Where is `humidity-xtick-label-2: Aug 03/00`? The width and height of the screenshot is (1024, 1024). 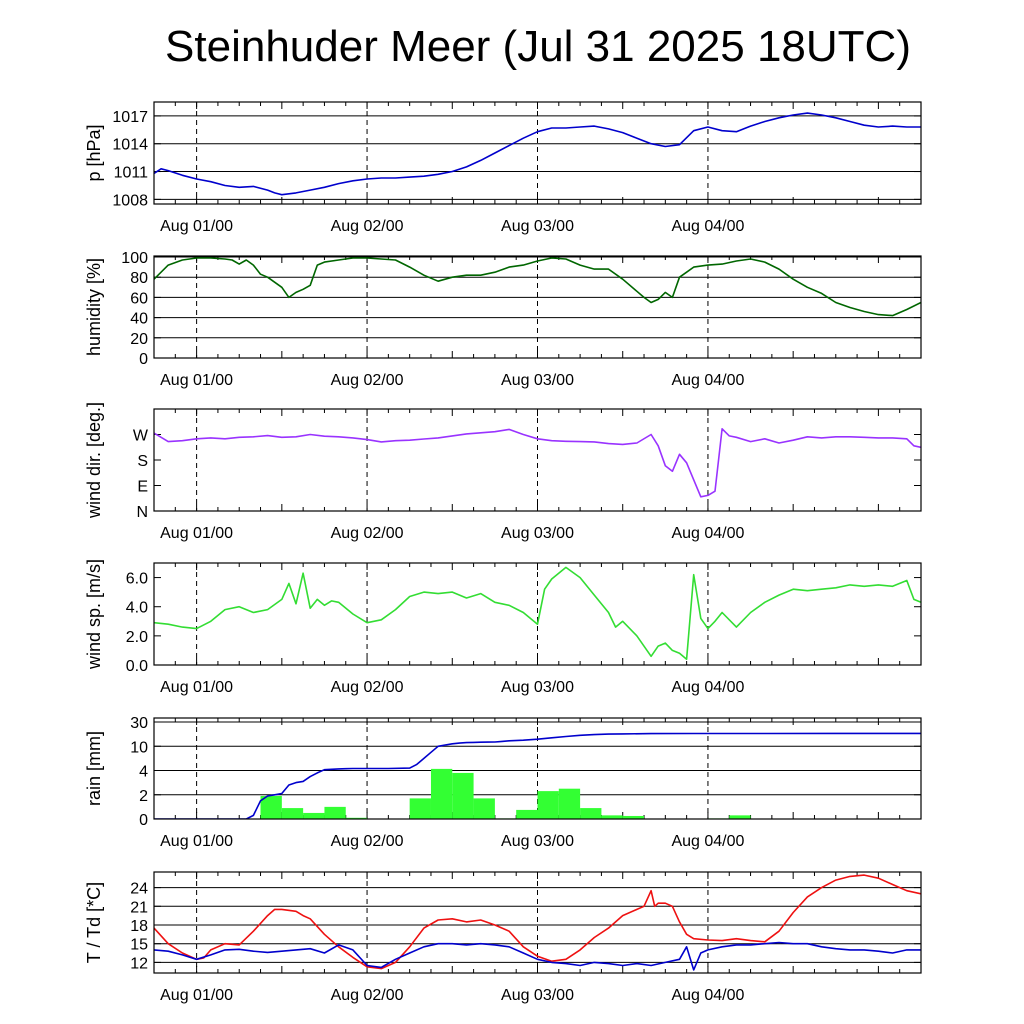 humidity-xtick-label-2: Aug 03/00 is located at coordinates (537, 380).